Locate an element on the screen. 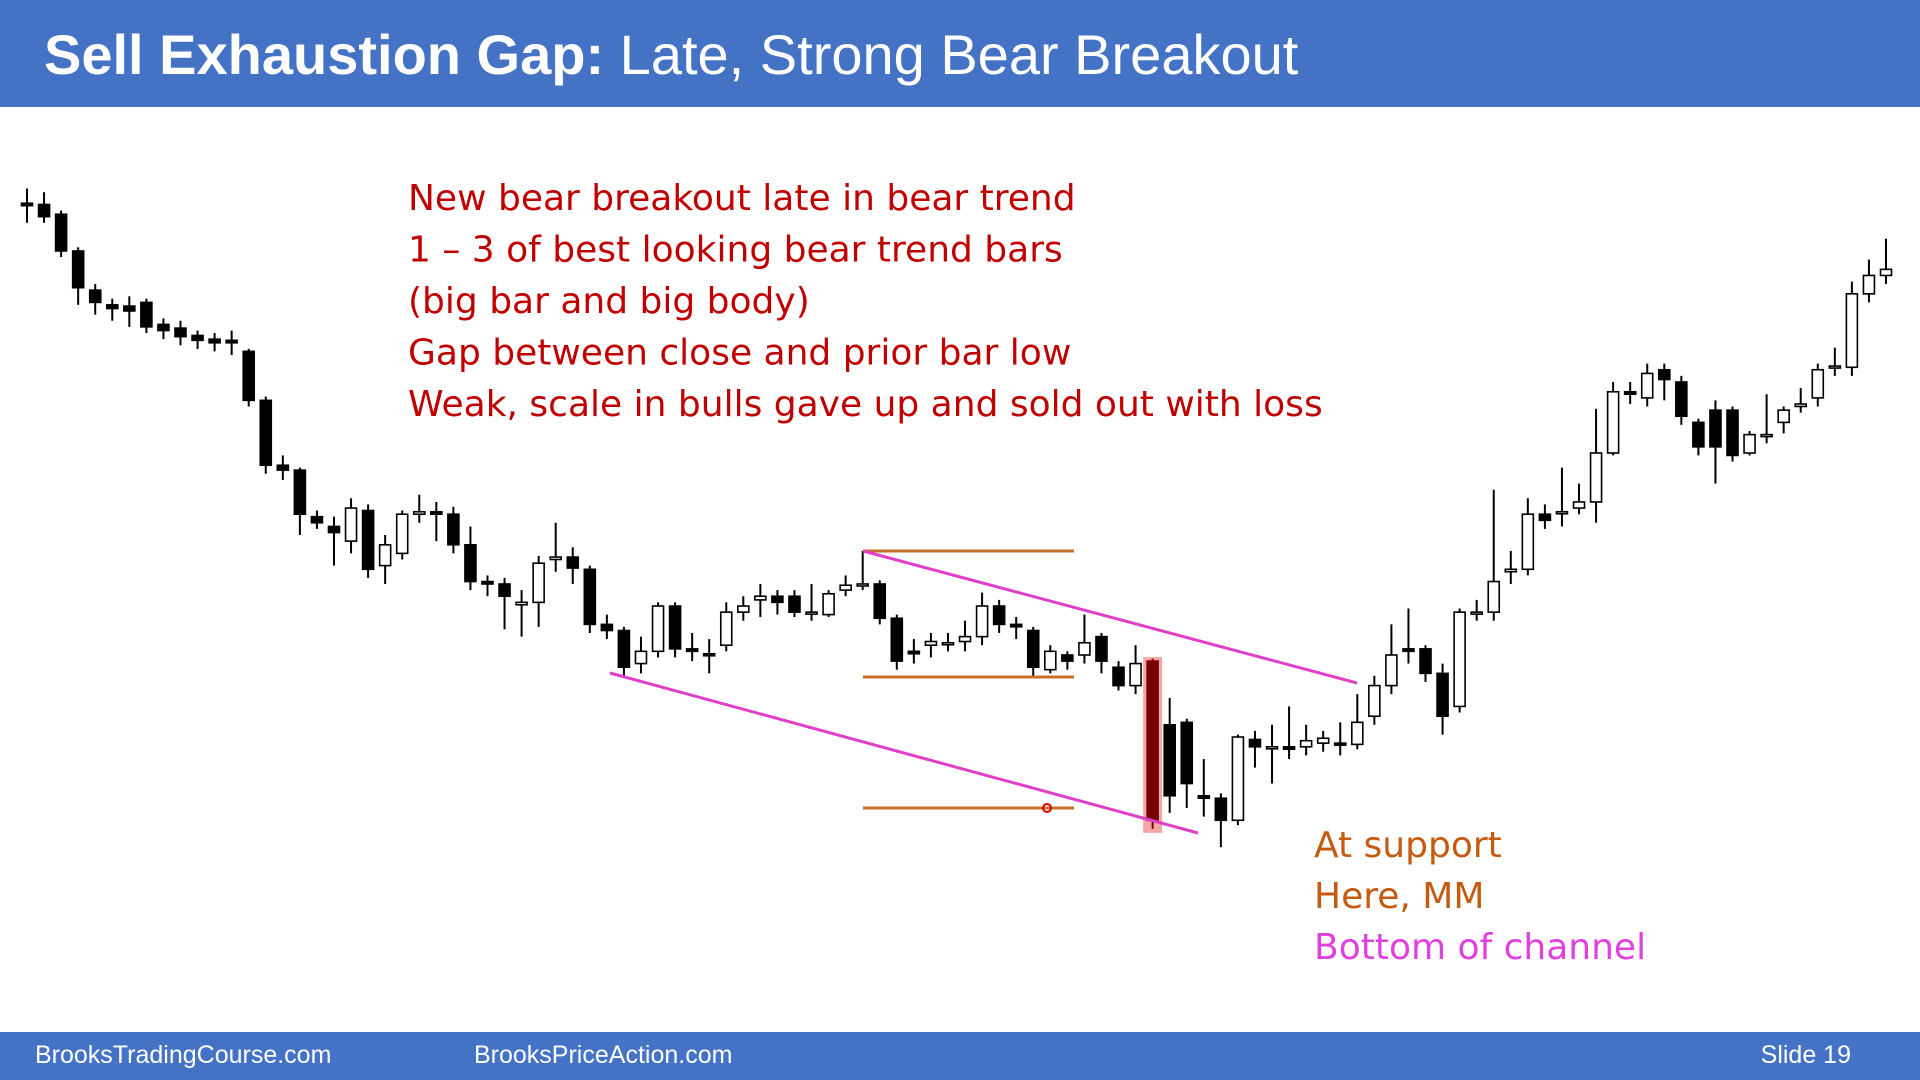  note-line: 1 – 3 of best looking bear trend bars is located at coordinates (735, 250).